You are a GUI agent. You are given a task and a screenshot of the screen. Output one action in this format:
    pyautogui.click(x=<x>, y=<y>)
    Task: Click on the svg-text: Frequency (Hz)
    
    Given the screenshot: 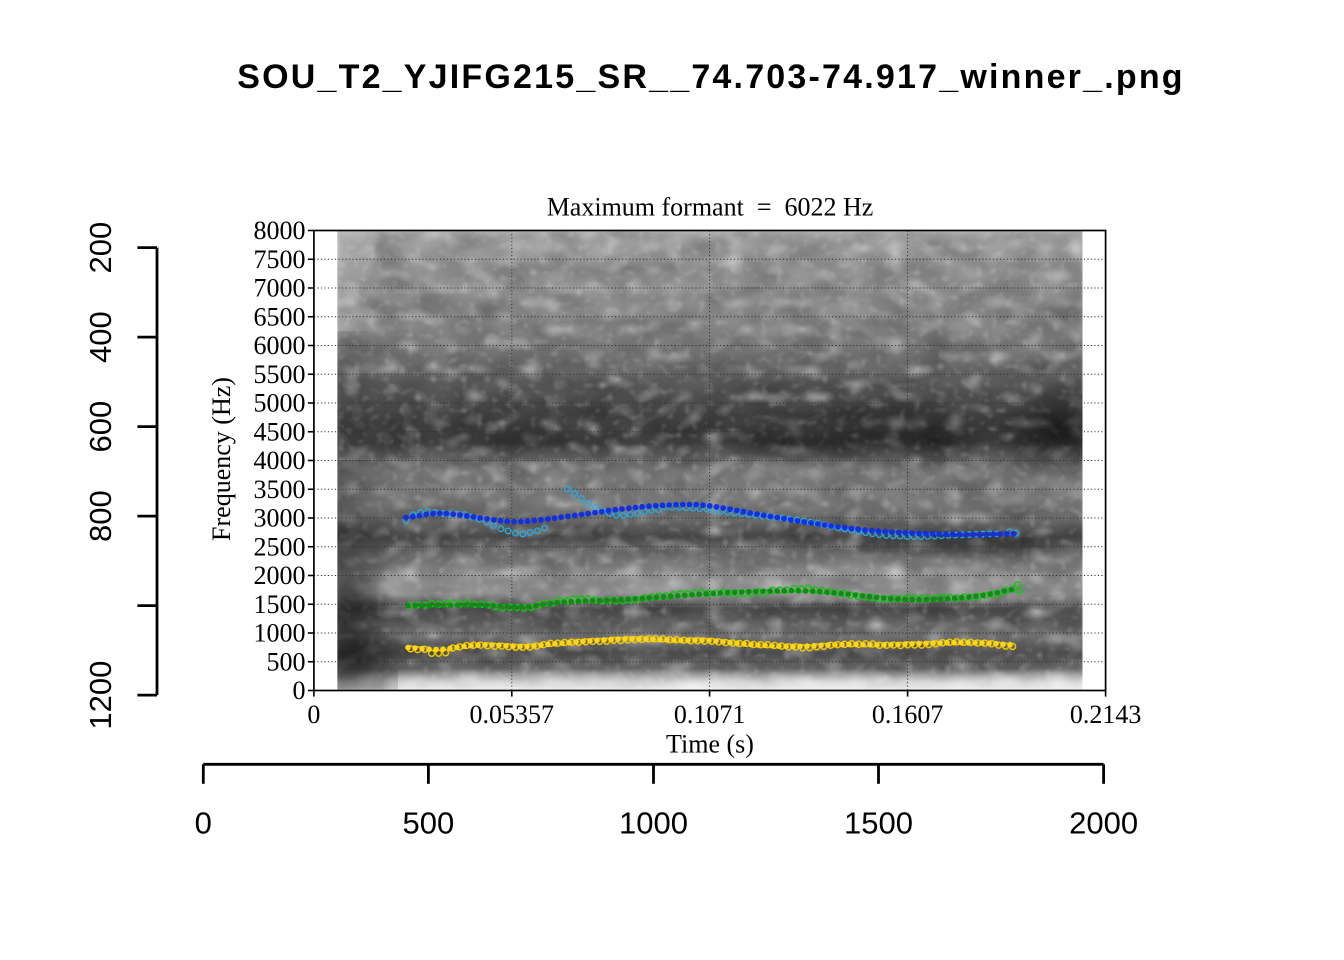 What is the action you would take?
    pyautogui.click(x=221, y=459)
    